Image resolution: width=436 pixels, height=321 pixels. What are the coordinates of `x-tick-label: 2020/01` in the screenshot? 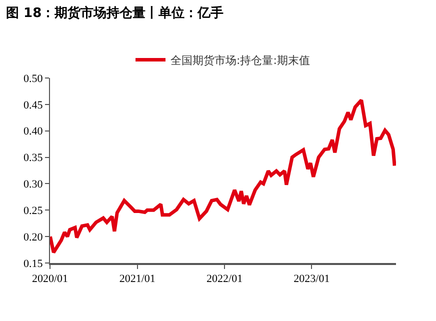 It's located at (50, 278).